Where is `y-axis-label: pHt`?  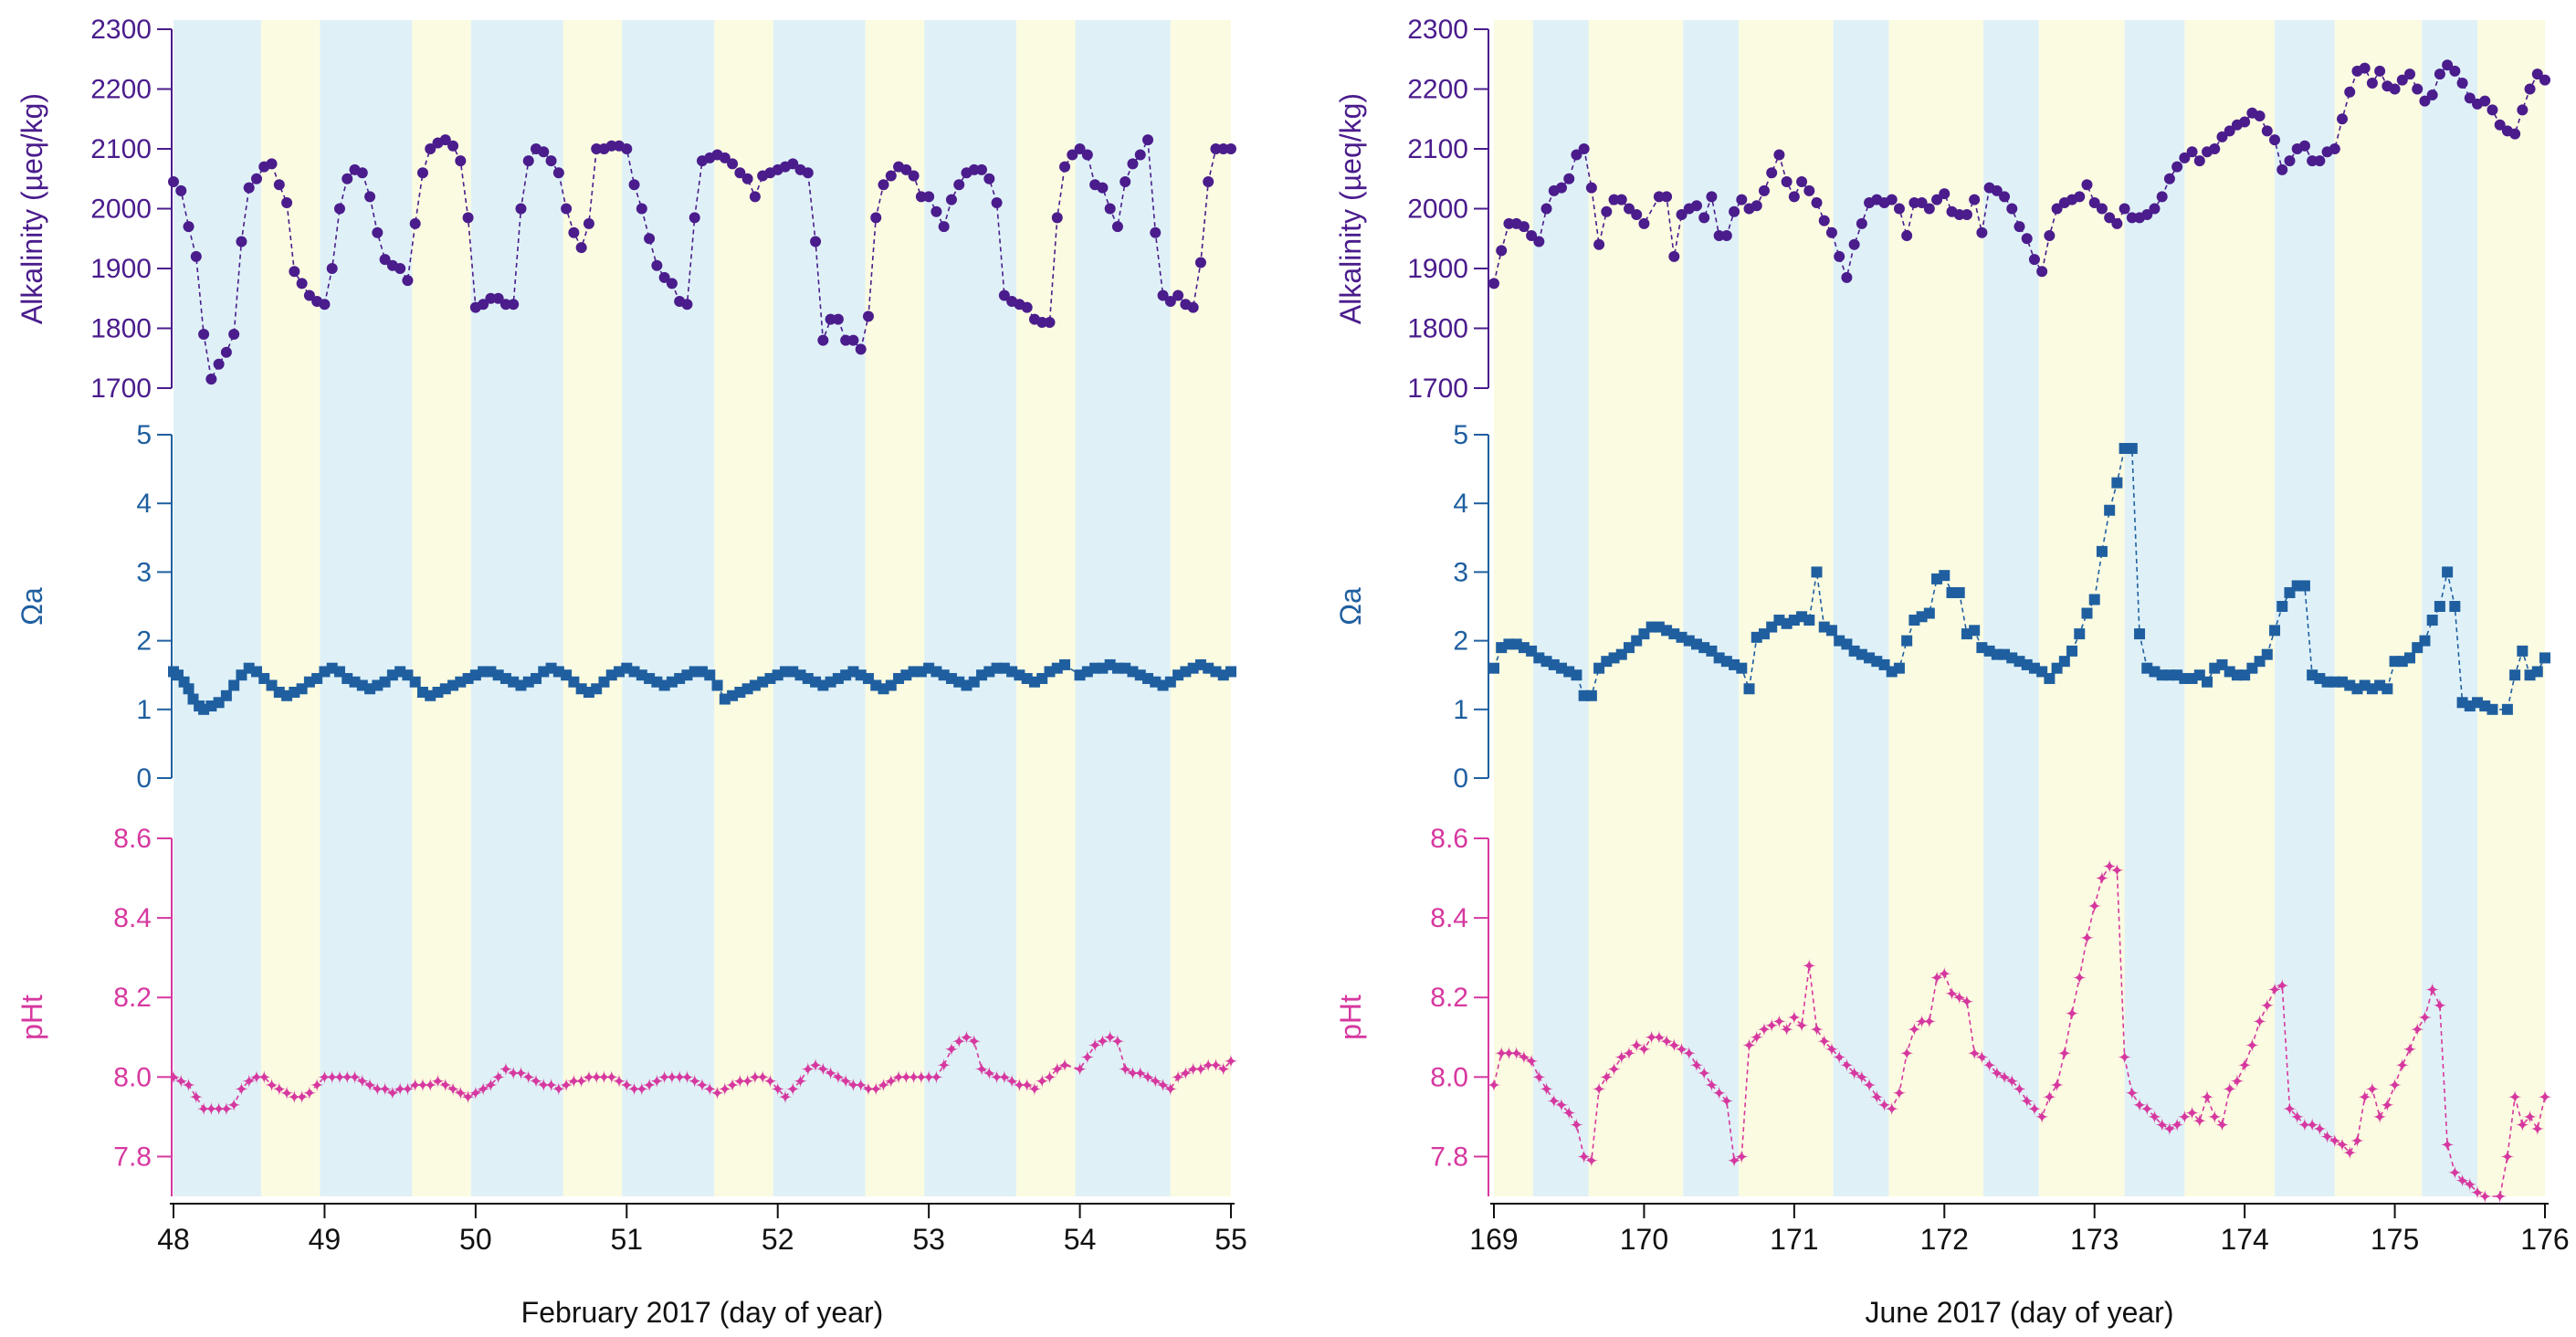
y-axis-label: pHt is located at coordinates (1350, 1018).